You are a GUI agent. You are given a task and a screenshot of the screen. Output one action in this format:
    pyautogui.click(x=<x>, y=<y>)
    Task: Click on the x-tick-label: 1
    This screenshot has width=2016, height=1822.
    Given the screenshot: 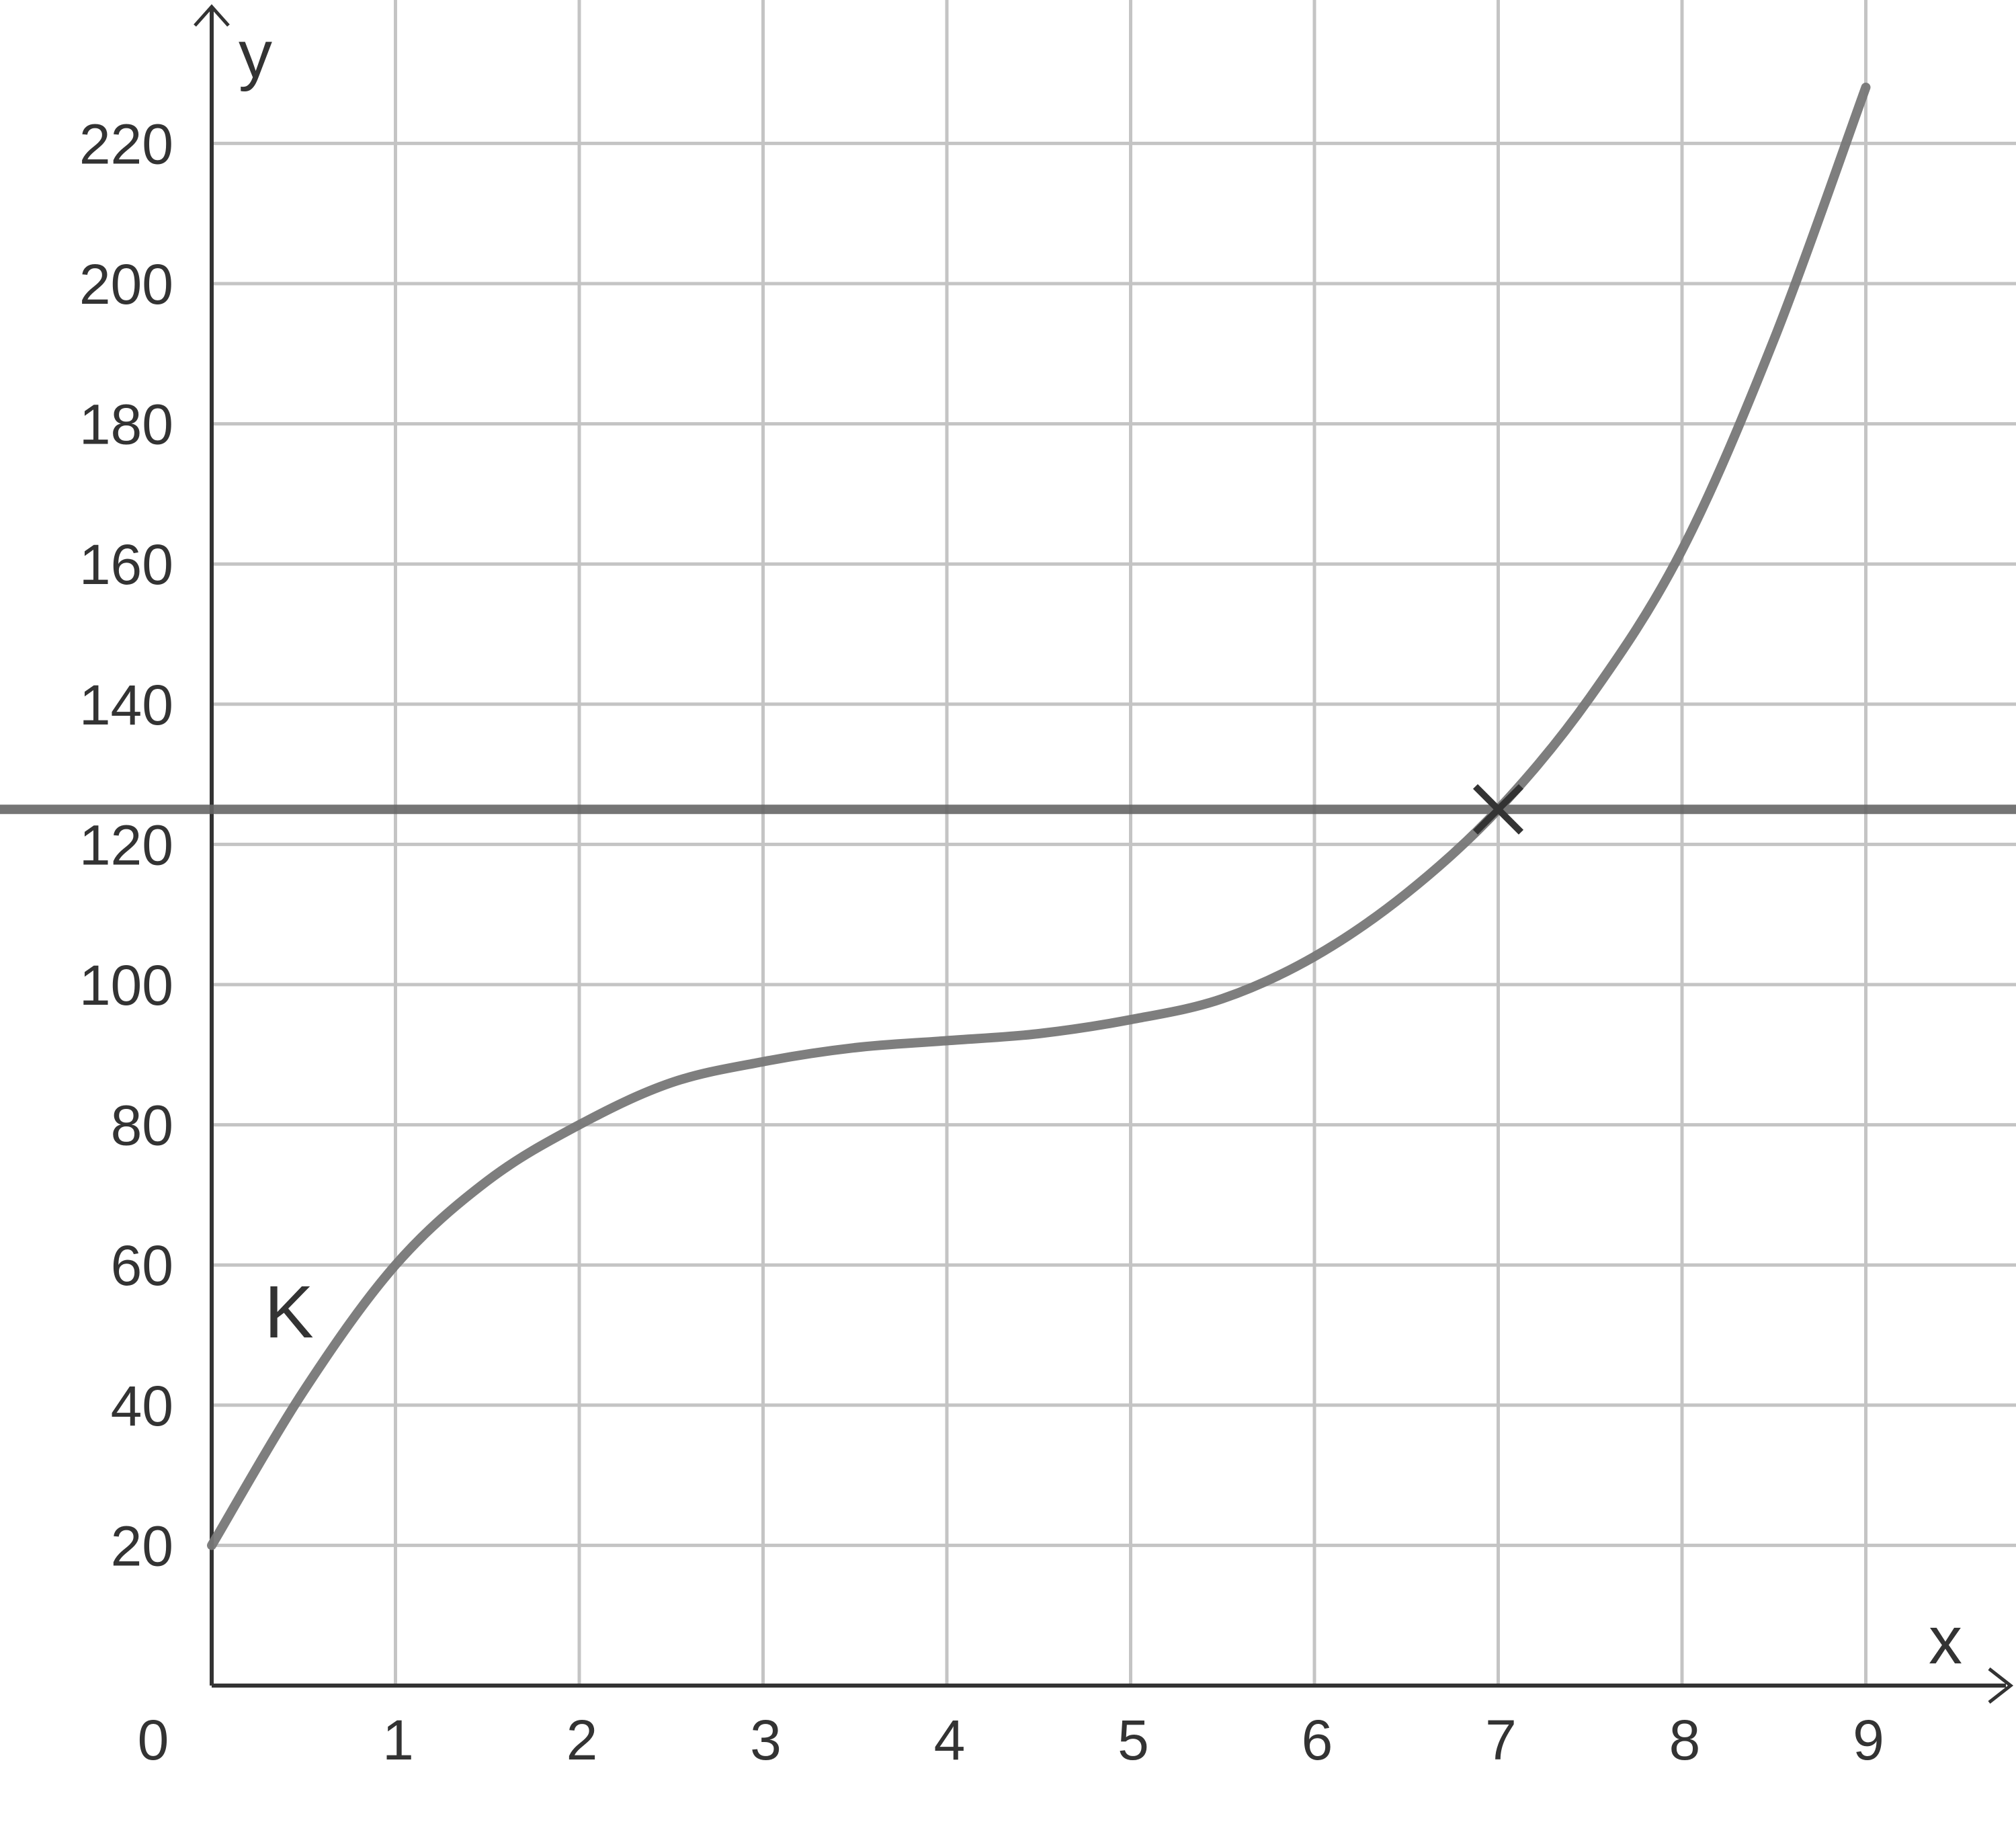 What is the action you would take?
    pyautogui.click(x=398, y=1740)
    